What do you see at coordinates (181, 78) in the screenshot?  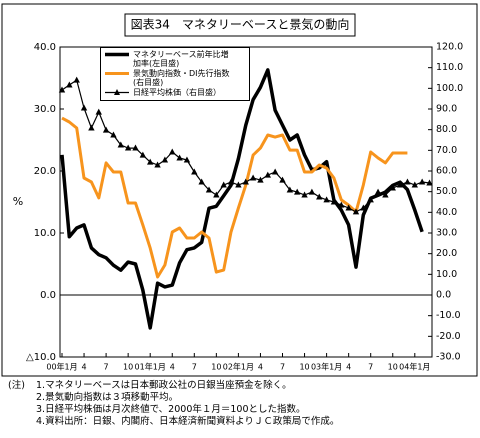 I see `legend-label: 景気動向指数・DI先行指数(右目盛)` at bounding box center [181, 78].